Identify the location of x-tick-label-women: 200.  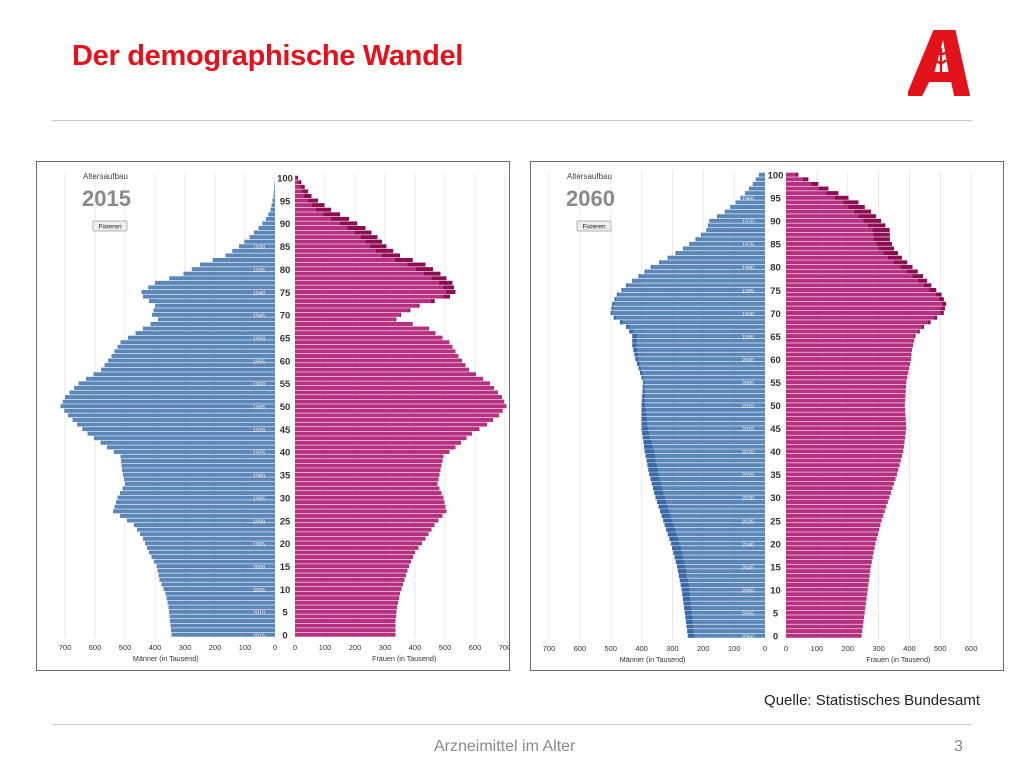
(355, 647).